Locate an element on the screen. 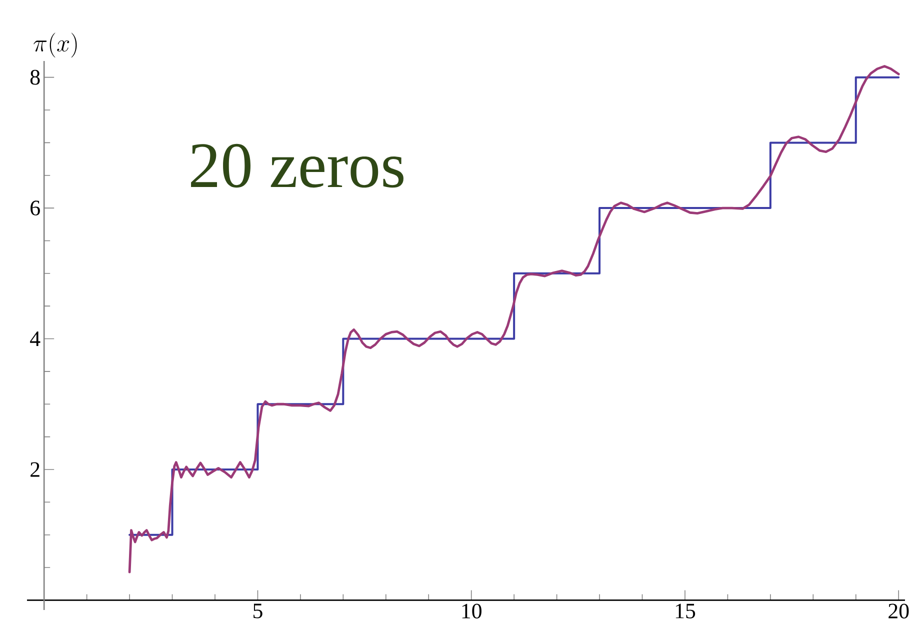 Image resolution: width=914 pixels, height=630 pixels. annotation: 20 zeros is located at coordinates (297, 166).